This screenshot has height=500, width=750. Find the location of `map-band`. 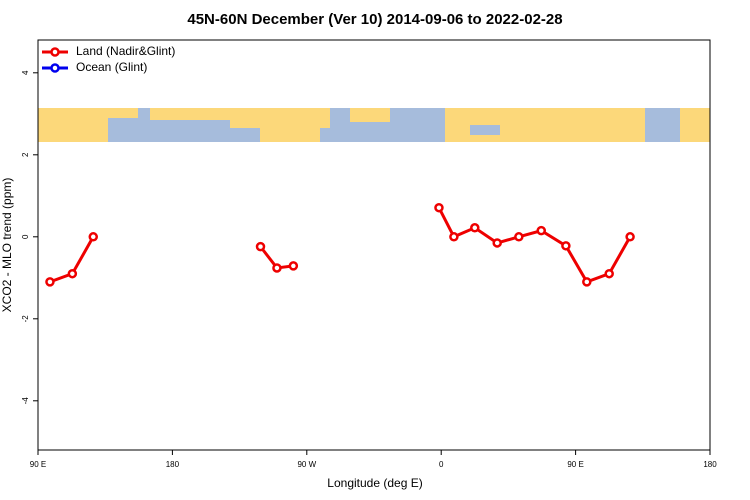

map-band is located at coordinates (374, 125).